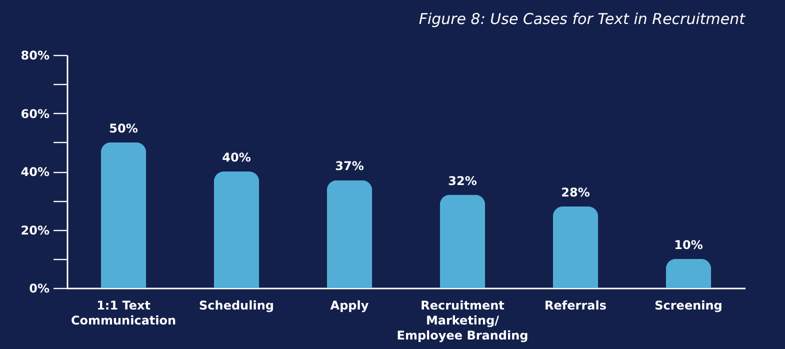  Describe the element at coordinates (236, 305) in the screenshot. I see `x-tick-label: Scheduling` at that location.